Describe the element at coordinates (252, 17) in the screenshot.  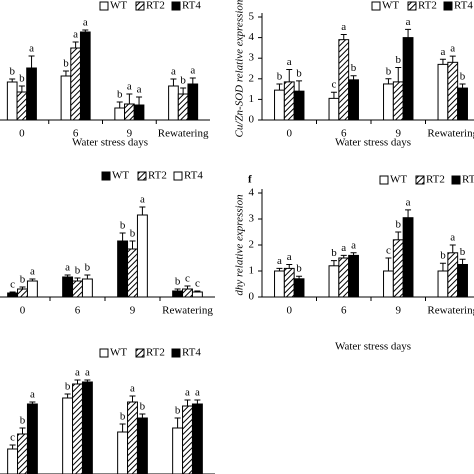
I see `y-tick-label: 5` at that location.